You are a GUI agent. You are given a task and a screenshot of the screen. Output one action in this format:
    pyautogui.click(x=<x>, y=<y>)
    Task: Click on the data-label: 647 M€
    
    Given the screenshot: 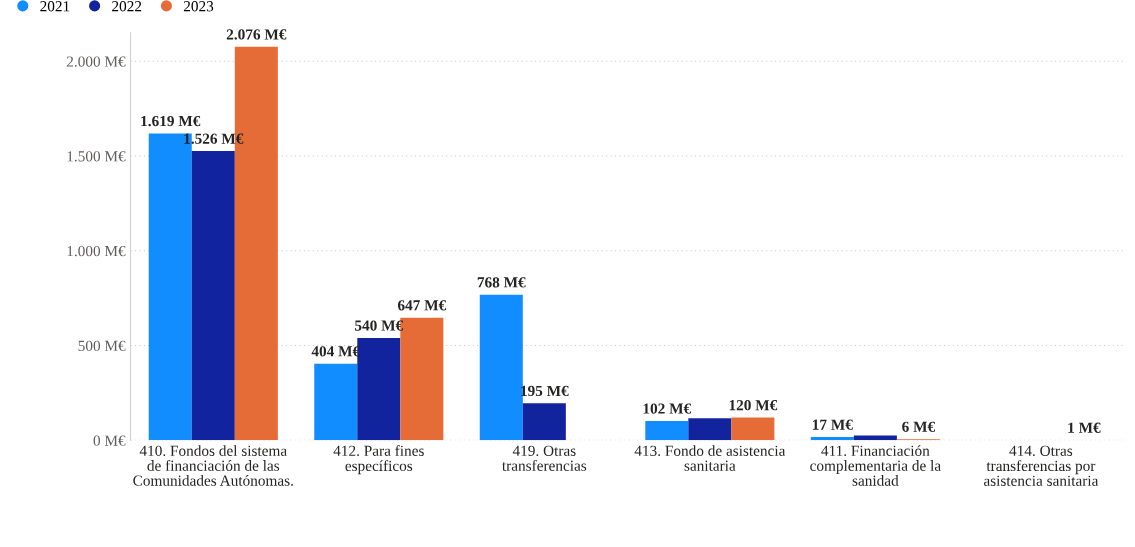 What is the action you would take?
    pyautogui.click(x=422, y=305)
    